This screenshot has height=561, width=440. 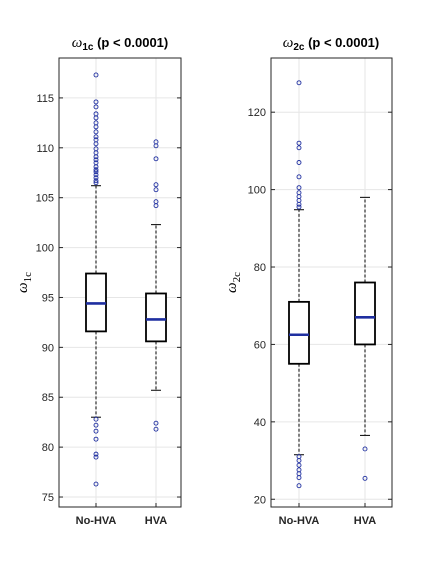 I want to click on chart-title: ω1c (p < 0.0001), so click(x=120, y=44).